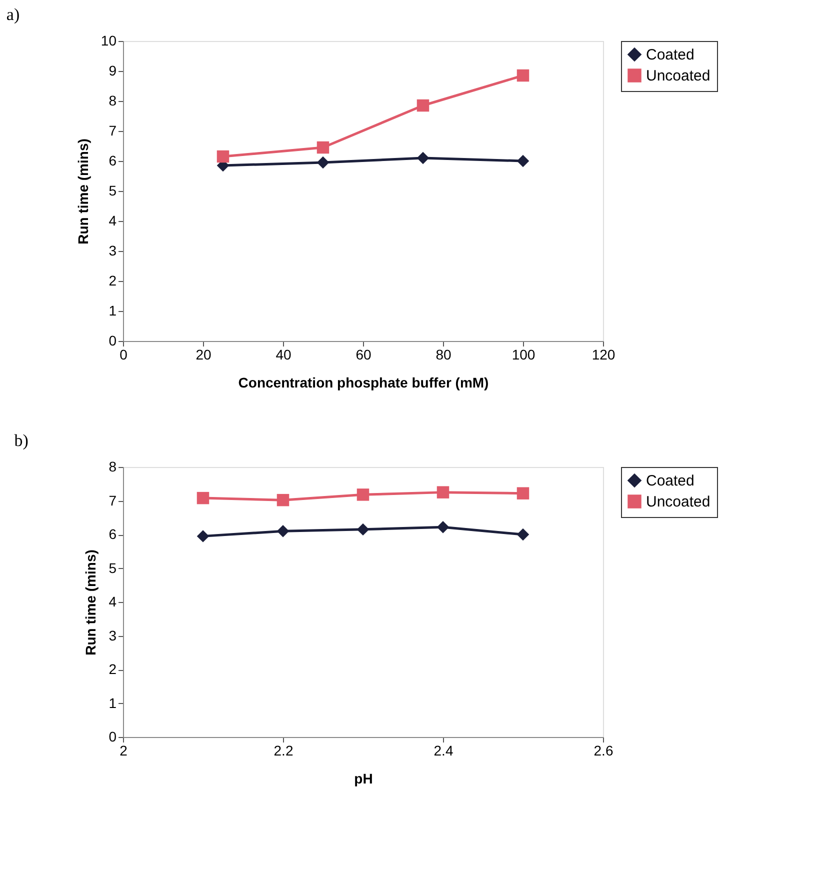  Describe the element at coordinates (284, 354) in the screenshot. I see `x-tick-label: 40` at that location.